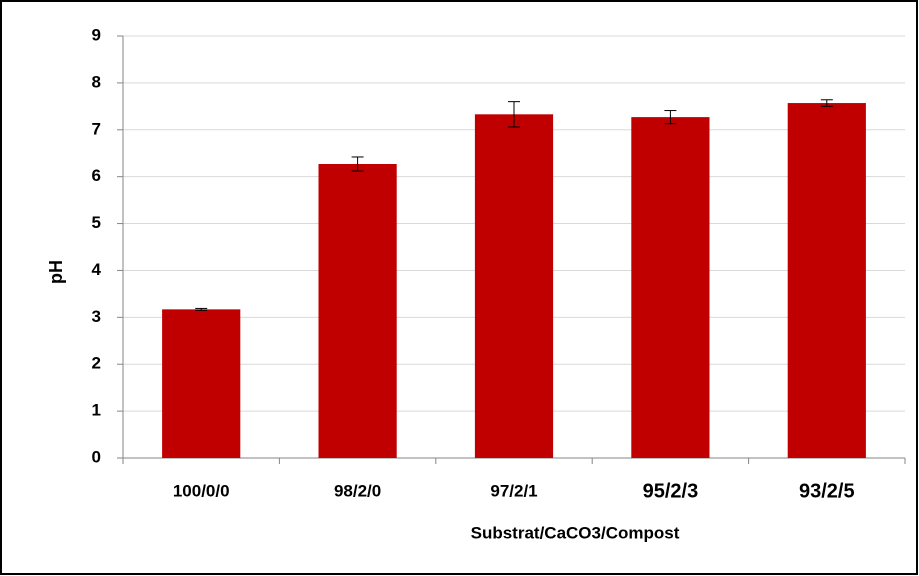 Image resolution: width=919 pixels, height=576 pixels. I want to click on x-tick-label: 98/2/0, so click(357, 490).